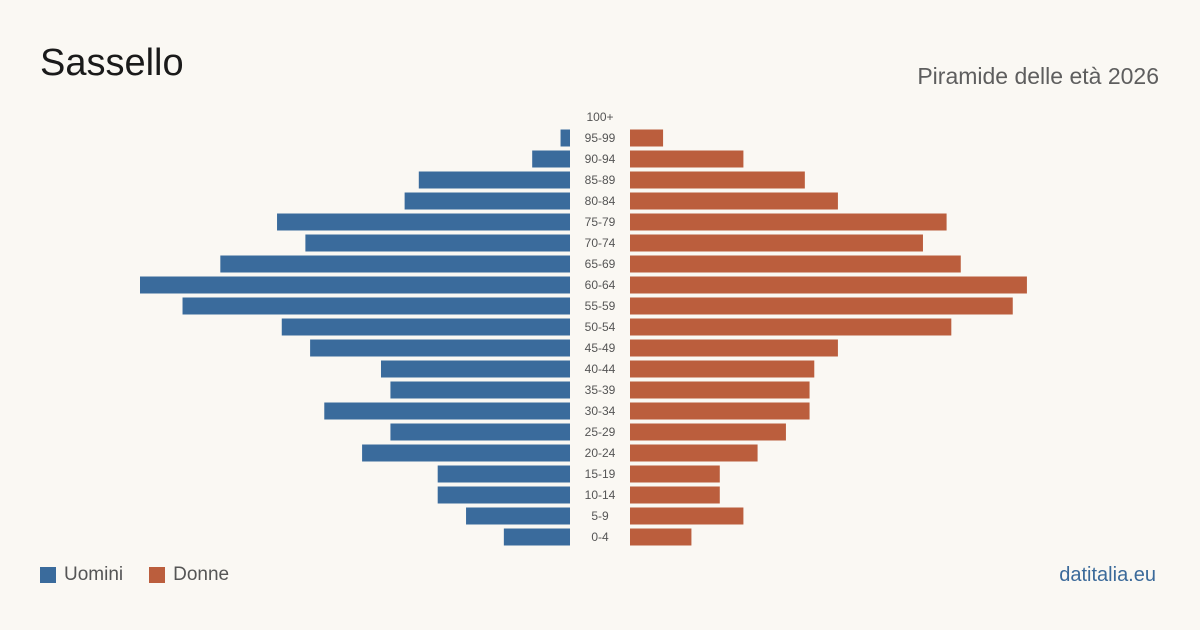 Image resolution: width=1200 pixels, height=630 pixels. I want to click on age-label-100+: 100+, so click(599, 117).